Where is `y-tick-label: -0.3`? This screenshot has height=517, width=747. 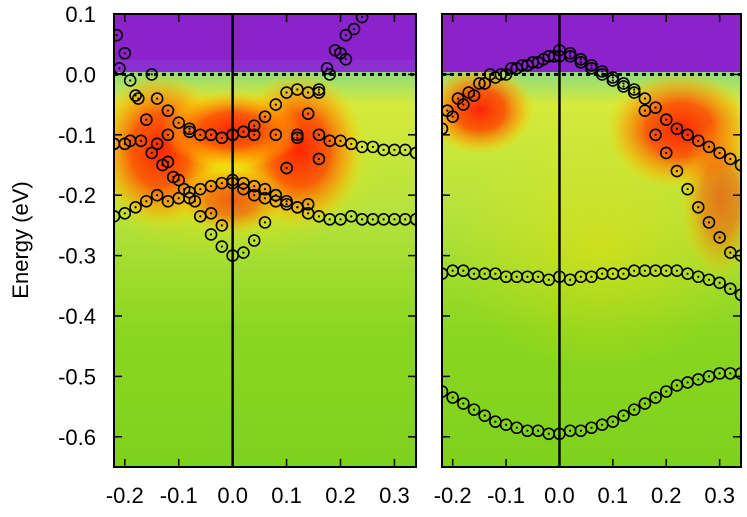 y-tick-label: -0.3 is located at coordinates (77, 256).